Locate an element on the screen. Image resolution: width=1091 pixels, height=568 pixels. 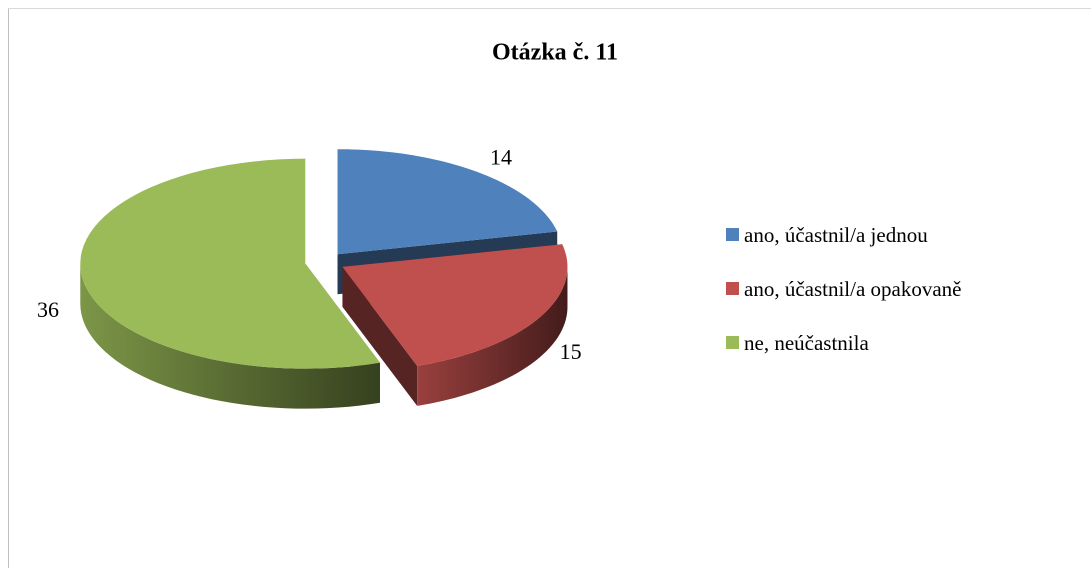
legend-label: ne, neúčastnila is located at coordinates (806, 343).